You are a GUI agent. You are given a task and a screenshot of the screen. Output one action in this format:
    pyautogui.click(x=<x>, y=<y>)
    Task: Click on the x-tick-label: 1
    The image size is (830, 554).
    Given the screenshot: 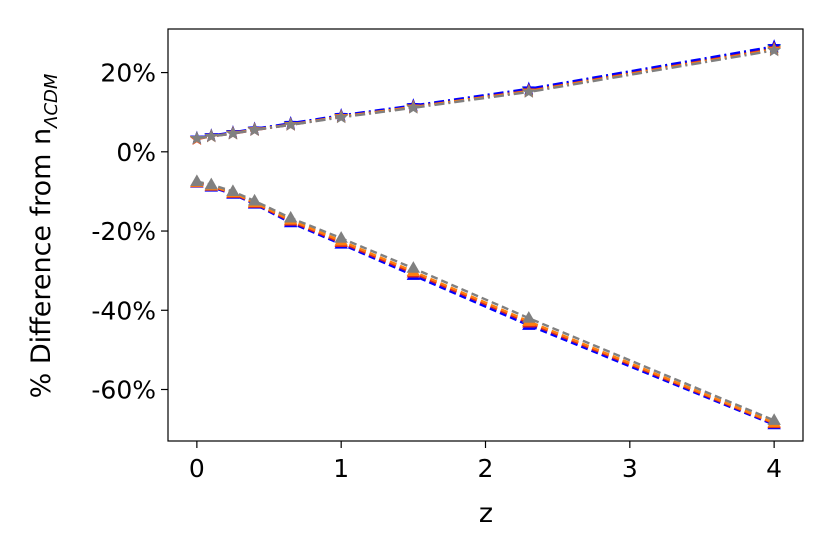 What is the action you would take?
    pyautogui.click(x=341, y=468)
    